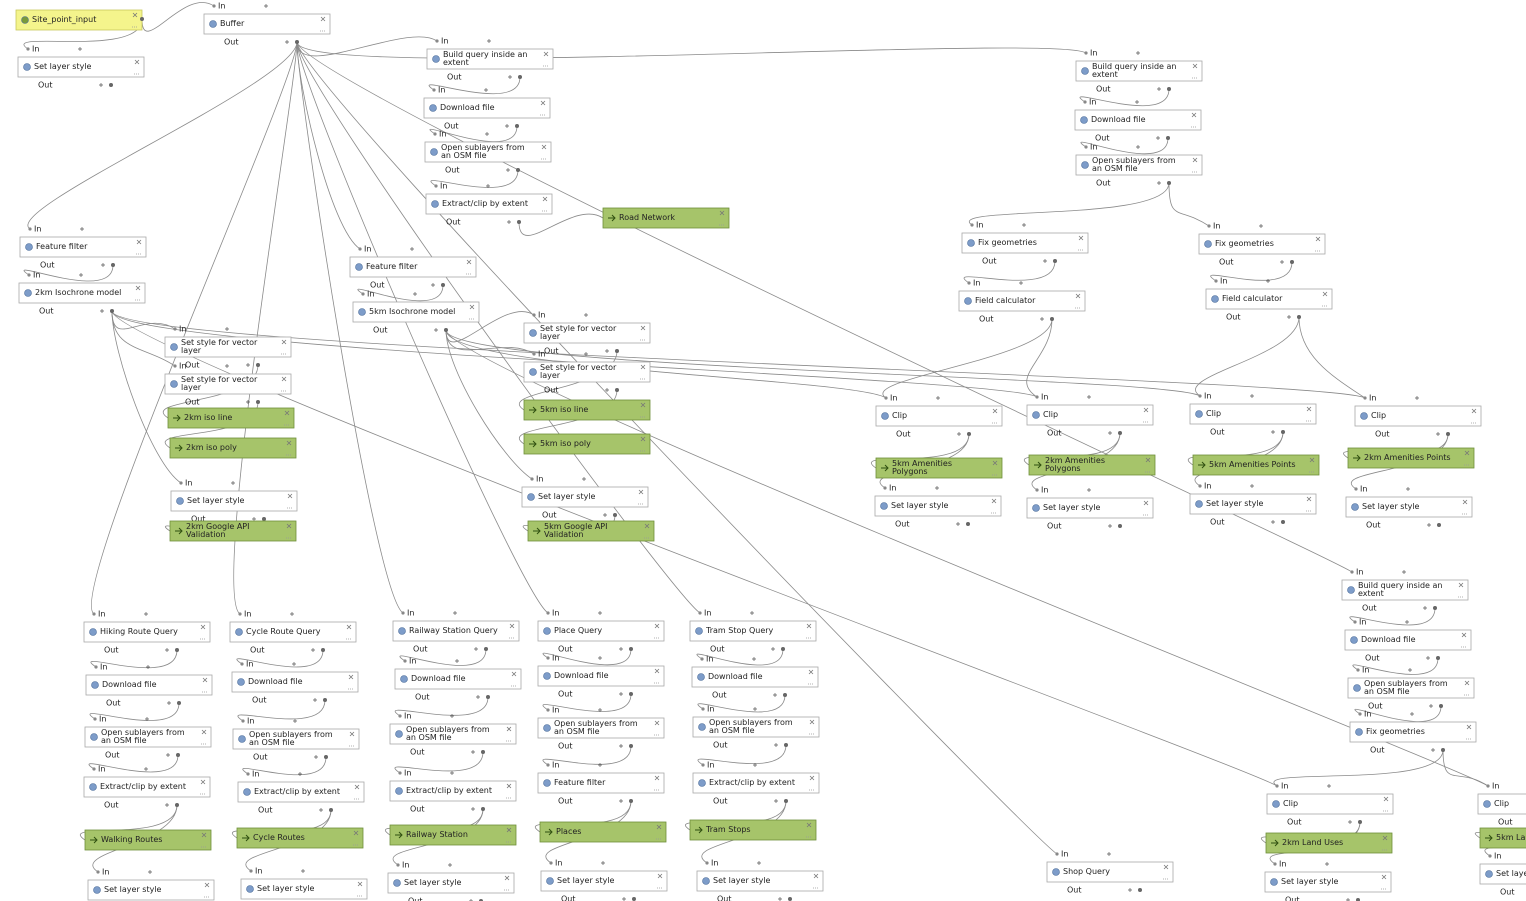 The width and height of the screenshot is (1526, 901). I want to click on node-label: 5km Land Uses, so click(1511, 837).